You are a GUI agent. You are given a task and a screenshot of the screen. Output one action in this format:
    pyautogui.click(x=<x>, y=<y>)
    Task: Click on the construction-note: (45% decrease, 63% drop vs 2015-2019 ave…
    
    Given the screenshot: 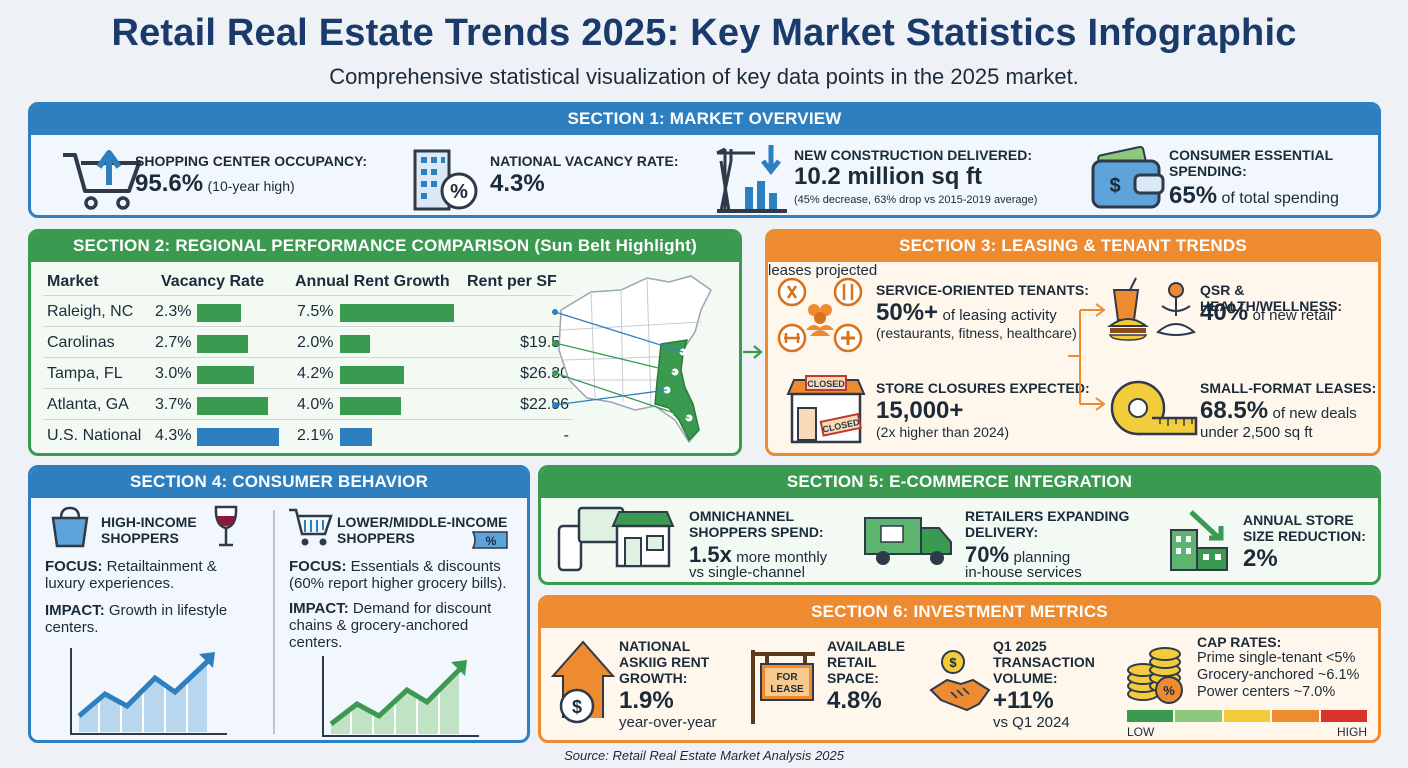 What is the action you would take?
    pyautogui.click(x=916, y=200)
    